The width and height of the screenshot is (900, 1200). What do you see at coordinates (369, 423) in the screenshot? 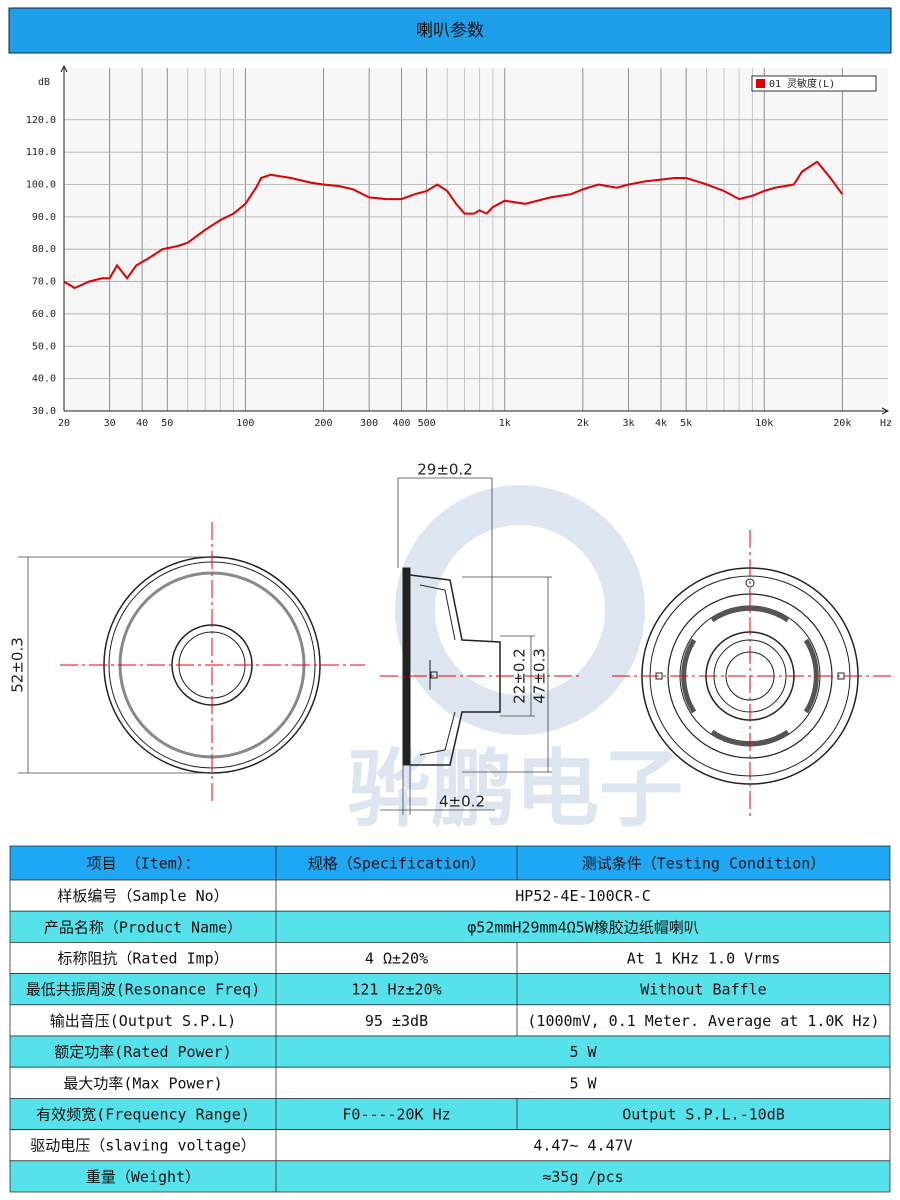
I see `x-tick-label: 300` at bounding box center [369, 423].